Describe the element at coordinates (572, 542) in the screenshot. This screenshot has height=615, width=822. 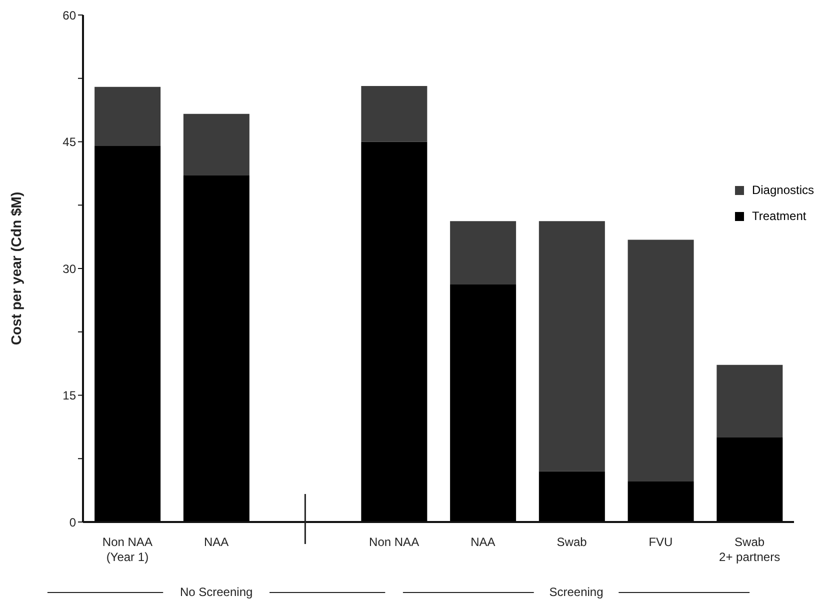
I see `x-tick-label: Swab` at that location.